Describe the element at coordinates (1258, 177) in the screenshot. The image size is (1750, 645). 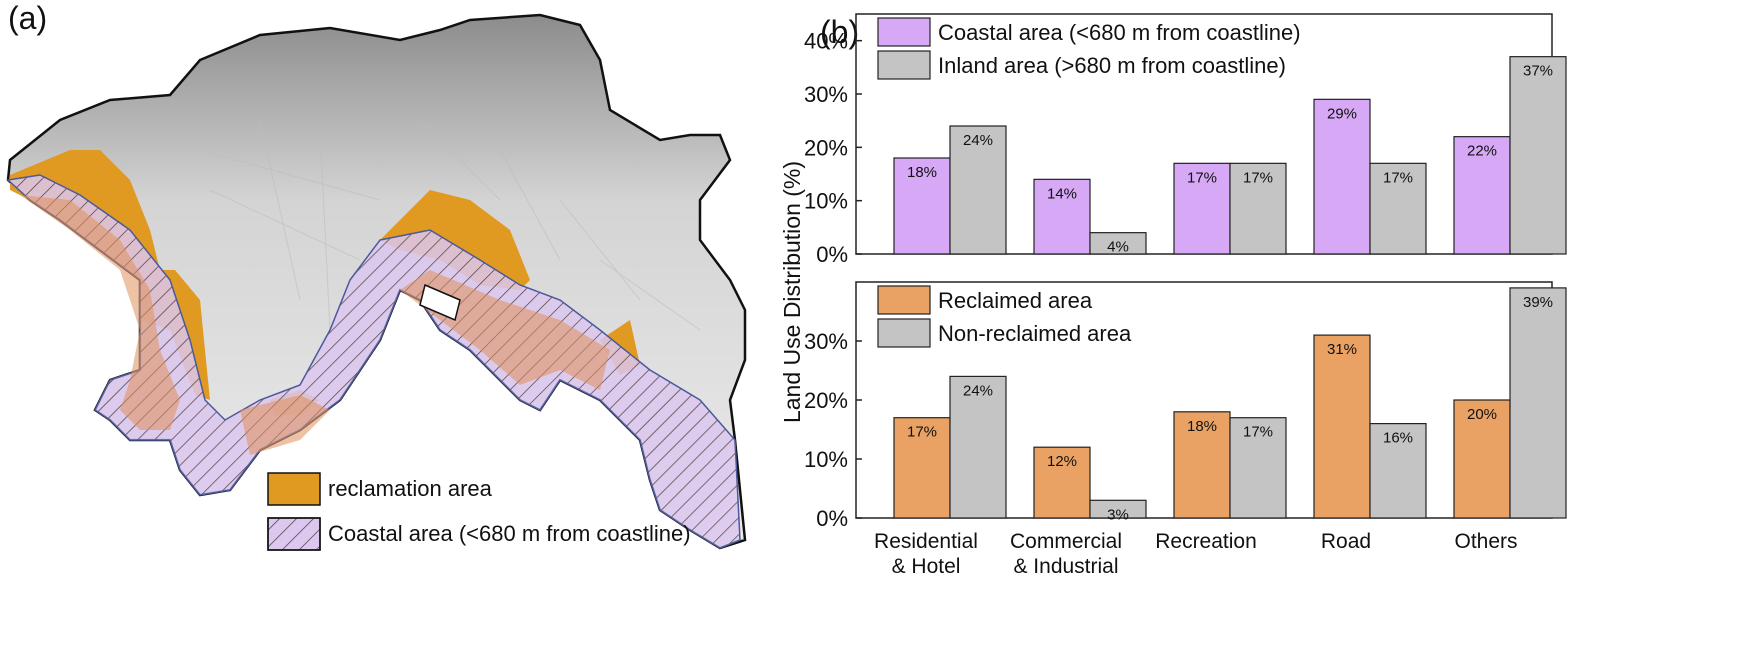
I see `top-bar-label-series1-2: 17%` at that location.